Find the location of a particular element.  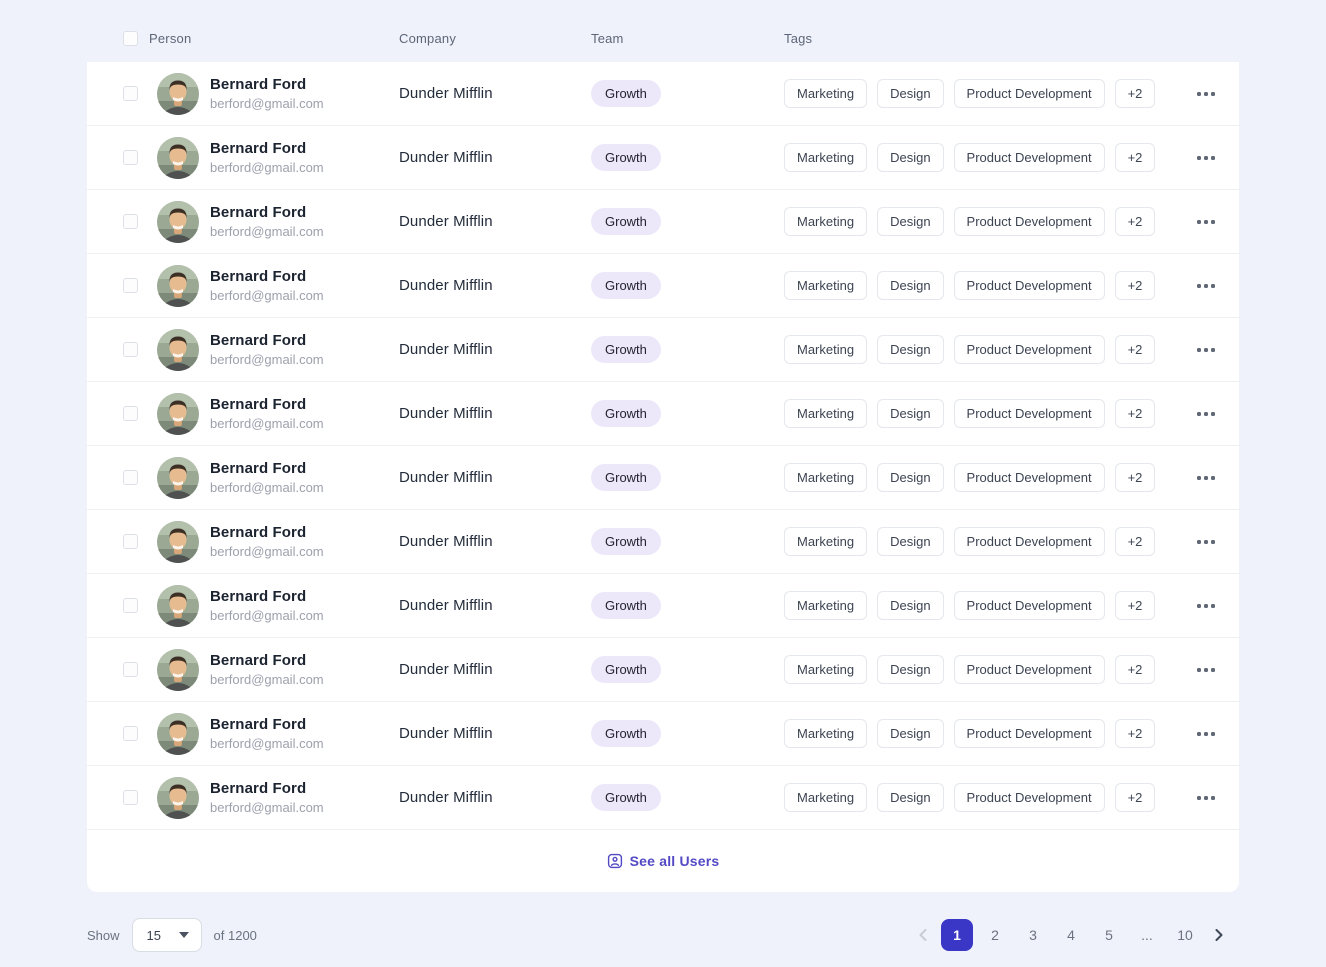

tags-cell: Marketing Design Product Development +2 is located at coordinates (981, 349).